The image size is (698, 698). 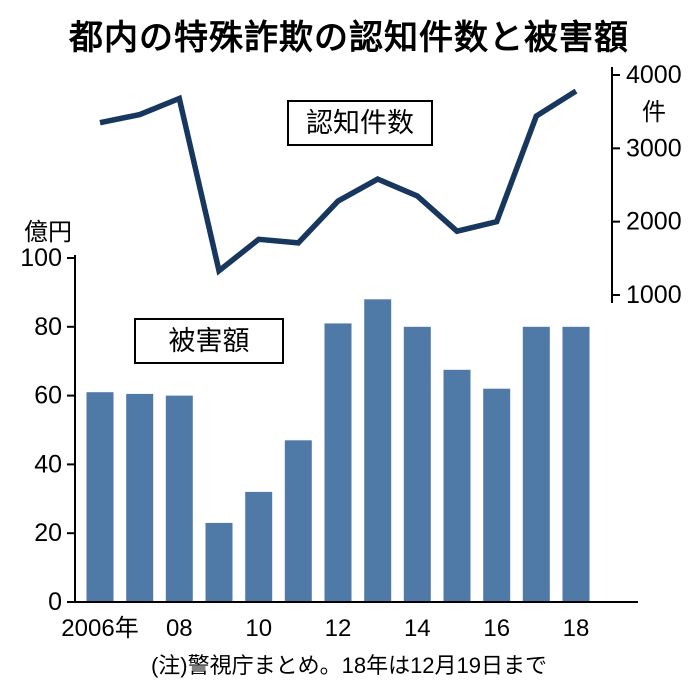 I want to click on left-axis-tick-label: 0, so click(x=55, y=602).